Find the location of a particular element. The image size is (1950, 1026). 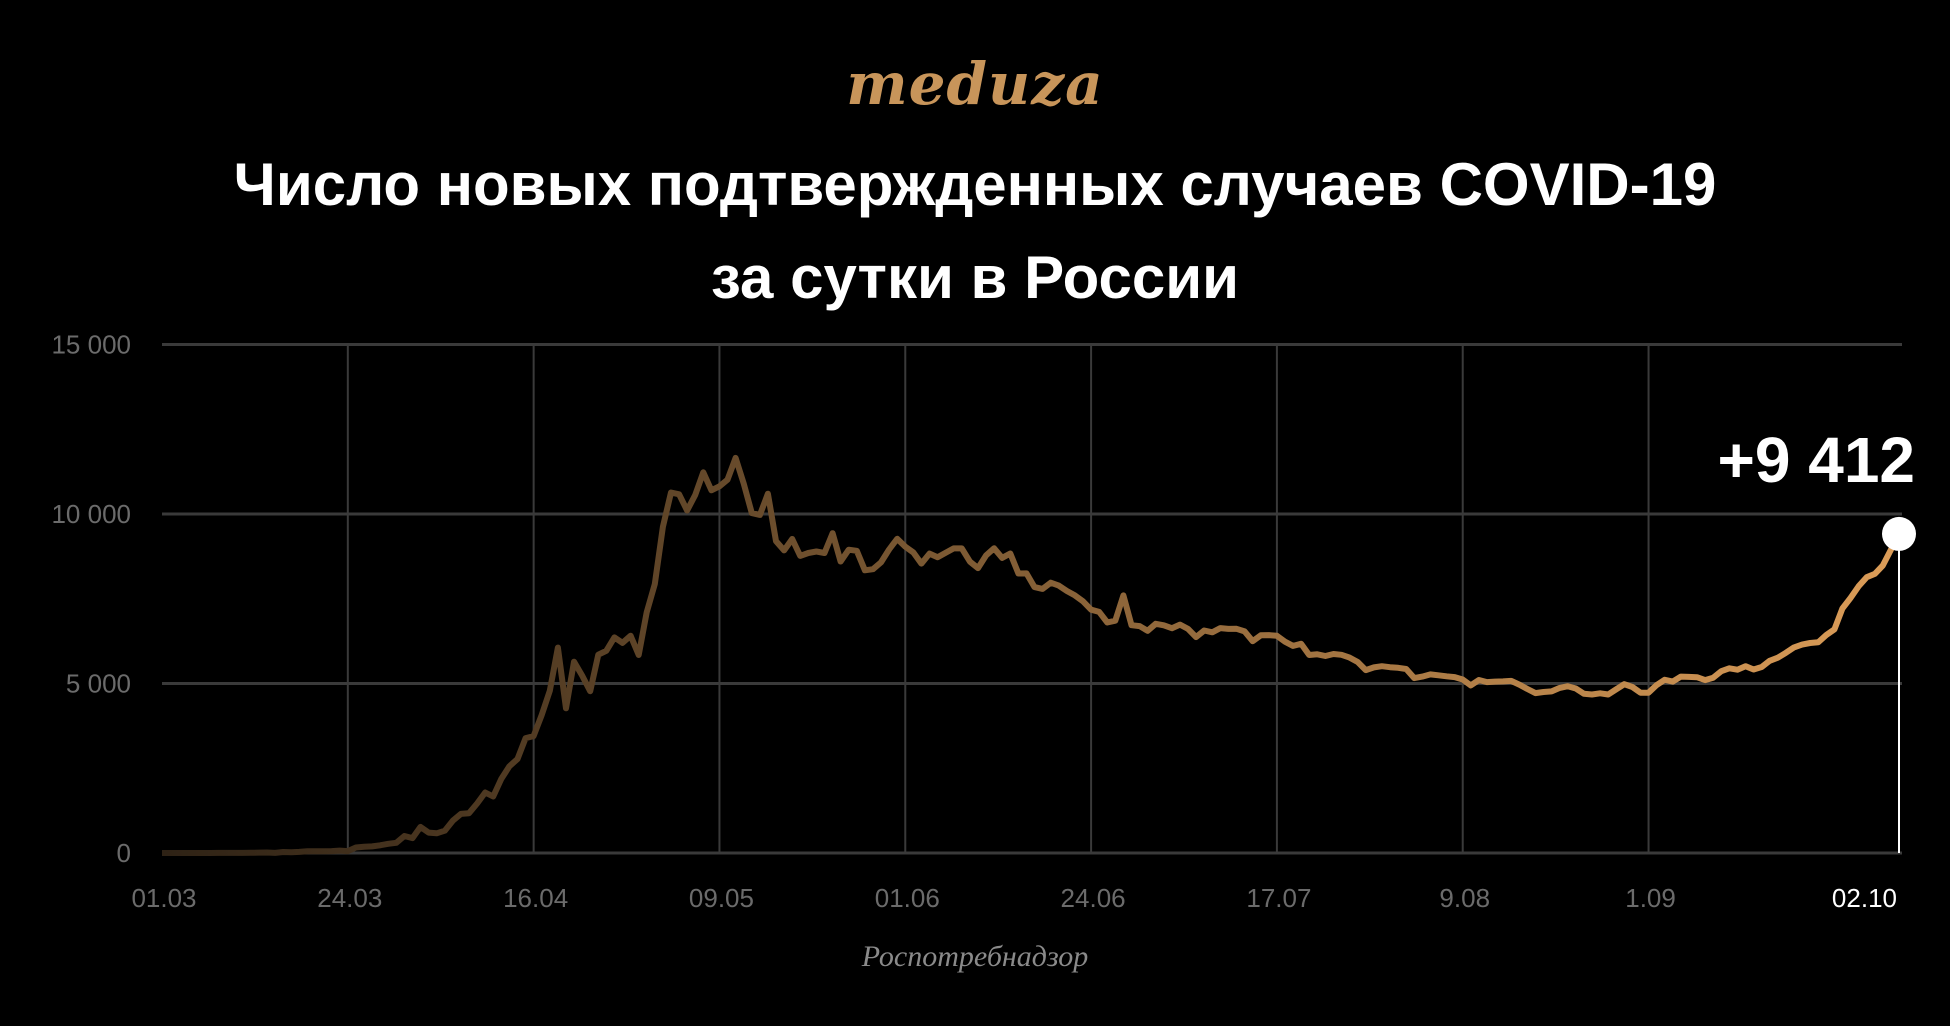

source-label: Роспотребнадзор is located at coordinates (975, 956).